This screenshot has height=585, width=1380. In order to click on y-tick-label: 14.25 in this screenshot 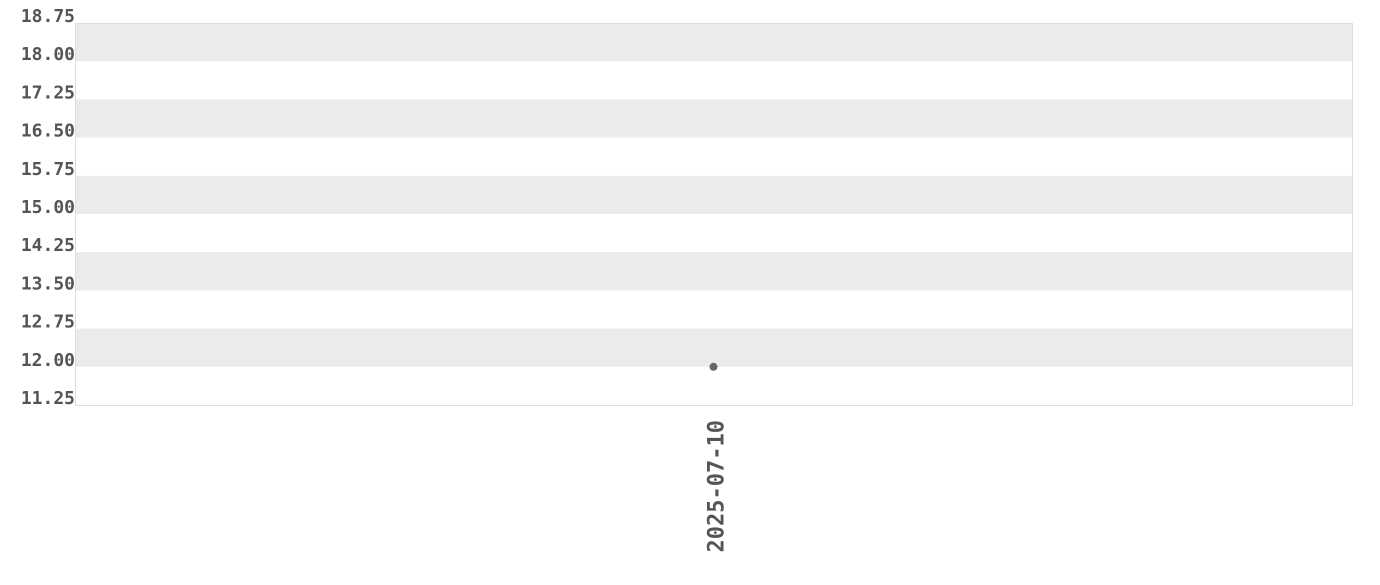, I will do `click(48, 245)`.